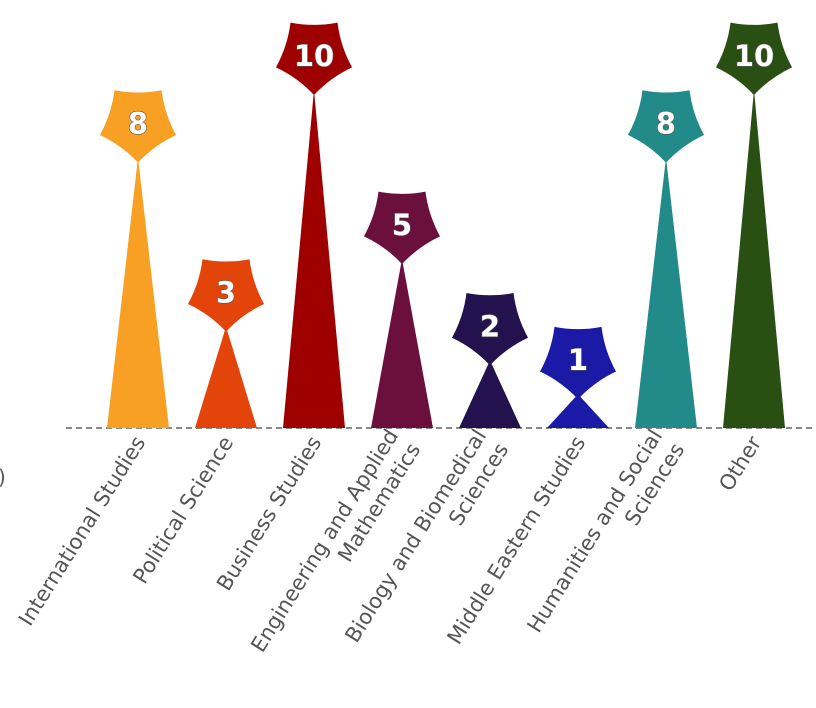 The image size is (816, 708). I want to click on category-label-7: Other, so click(740, 464).